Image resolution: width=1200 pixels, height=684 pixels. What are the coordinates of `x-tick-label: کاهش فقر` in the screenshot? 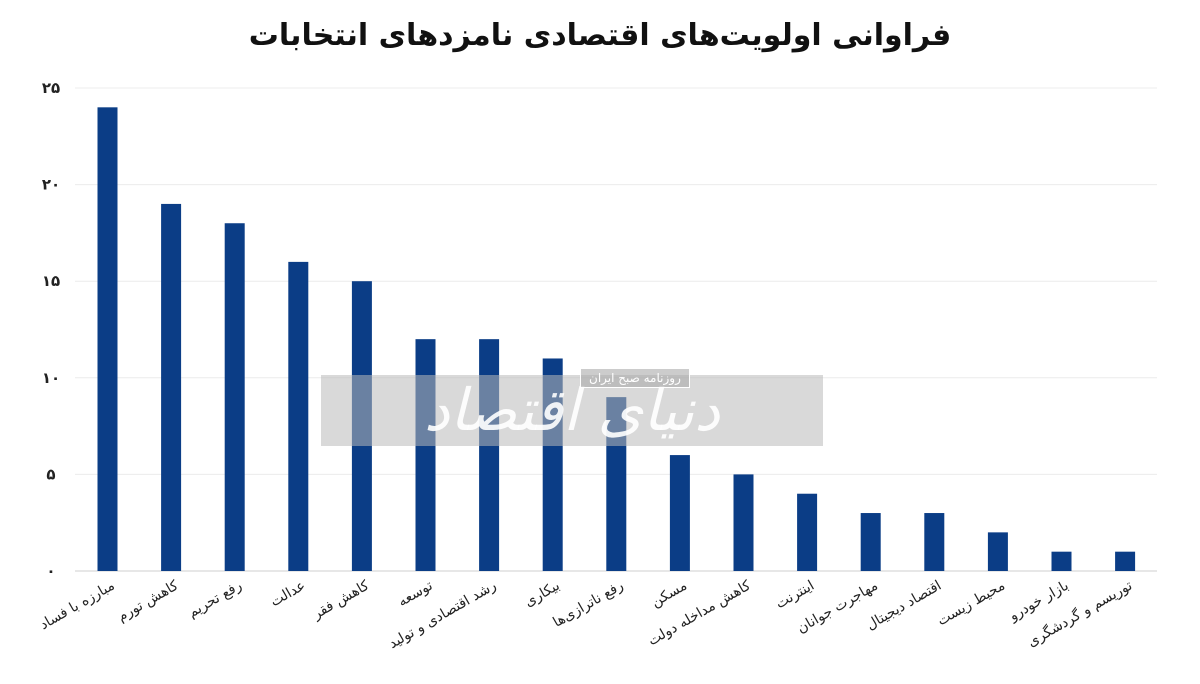 It's located at (340, 600).